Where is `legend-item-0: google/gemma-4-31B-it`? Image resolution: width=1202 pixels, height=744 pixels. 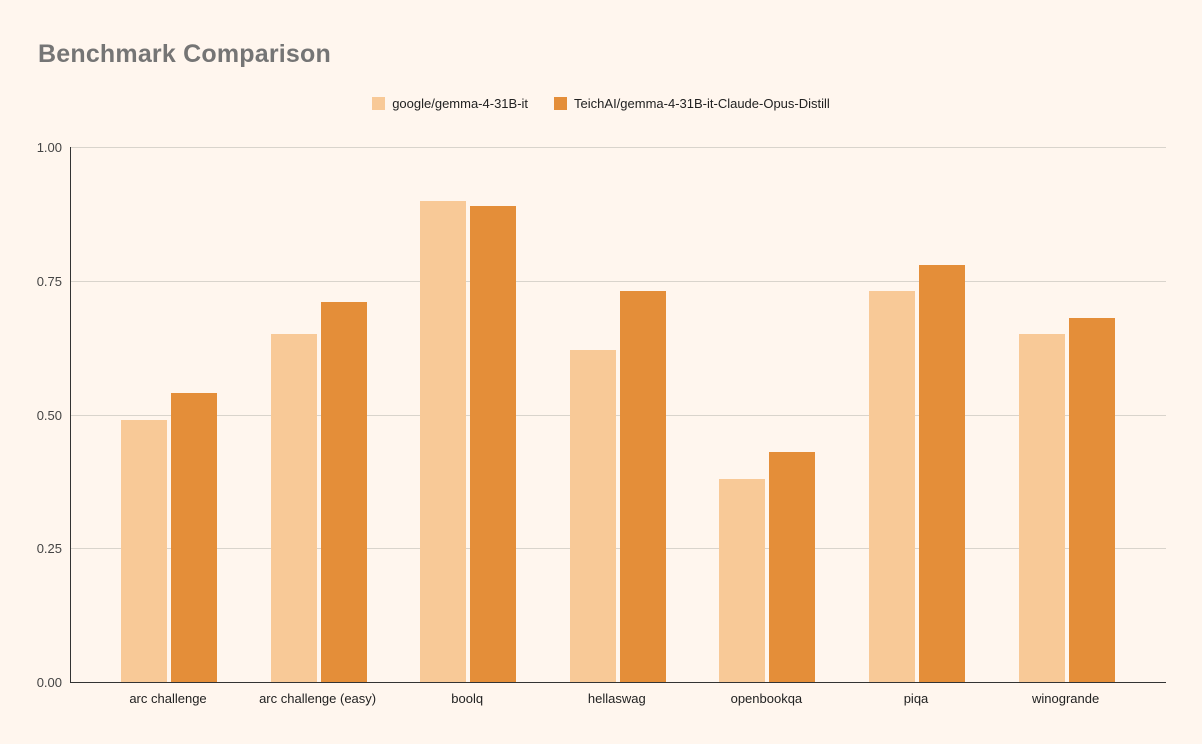 legend-item-0: google/gemma-4-31B-it is located at coordinates (450, 103).